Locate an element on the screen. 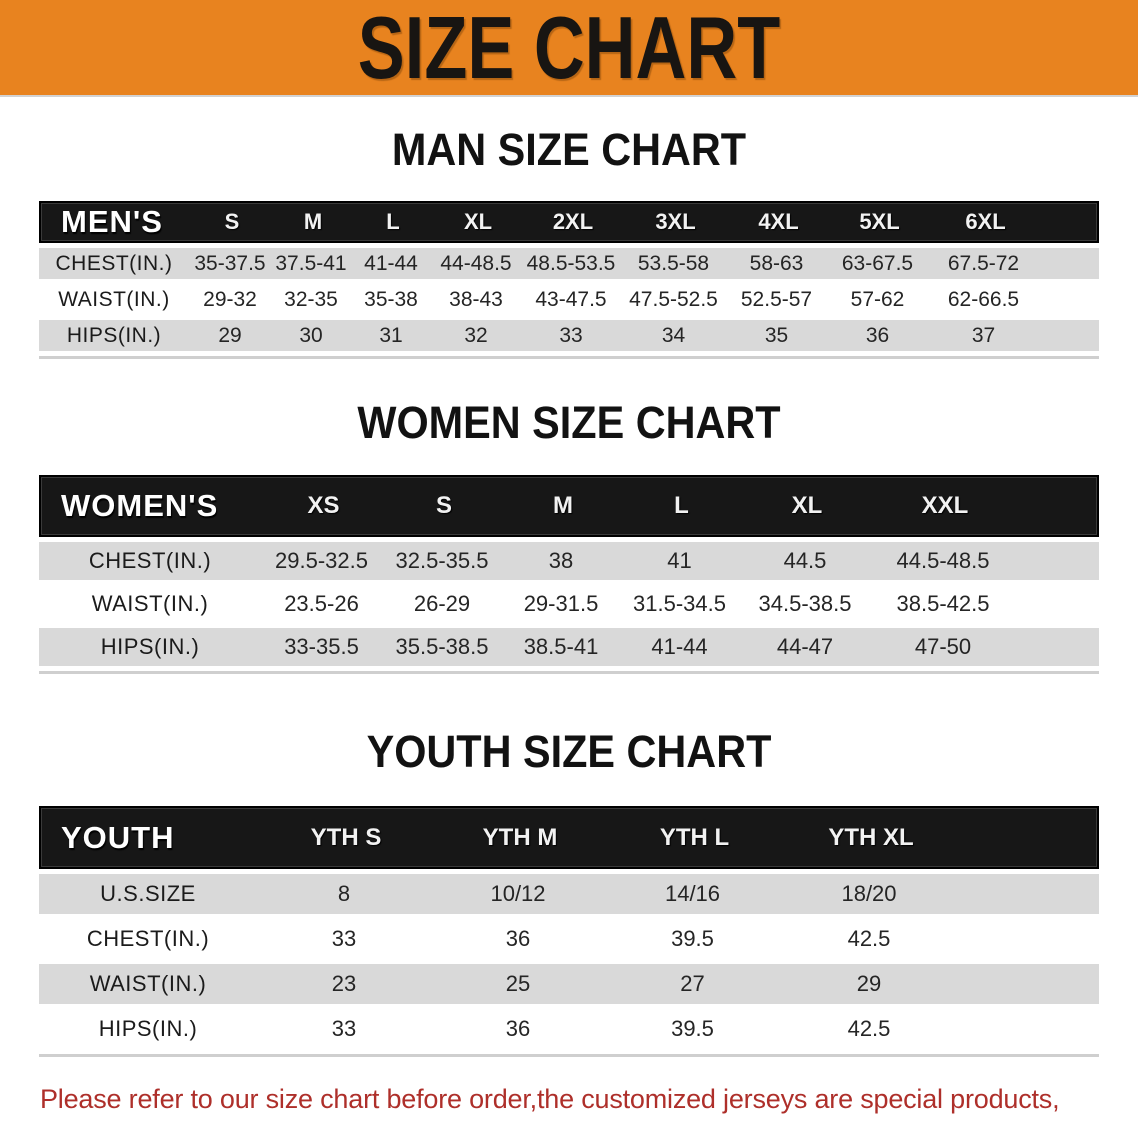 This screenshot has width=1138, height=1132. youth-size-header-yth-l: YTH L is located at coordinates (694, 837).